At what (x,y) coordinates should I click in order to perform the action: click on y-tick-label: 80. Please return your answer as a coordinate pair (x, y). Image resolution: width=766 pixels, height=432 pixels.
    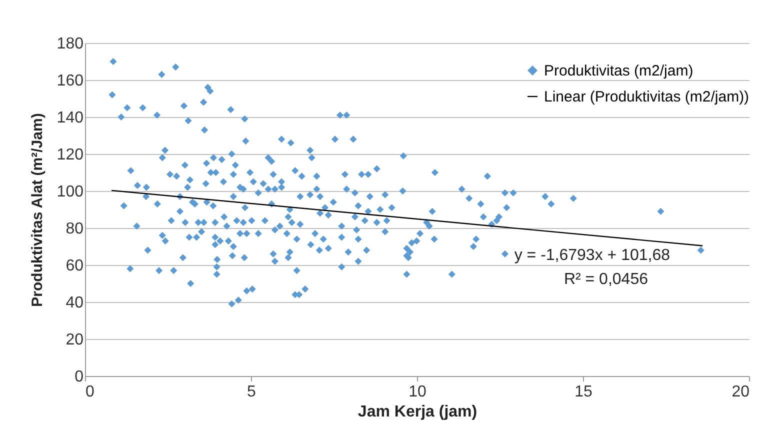
    Looking at the image, I should click on (75, 229).